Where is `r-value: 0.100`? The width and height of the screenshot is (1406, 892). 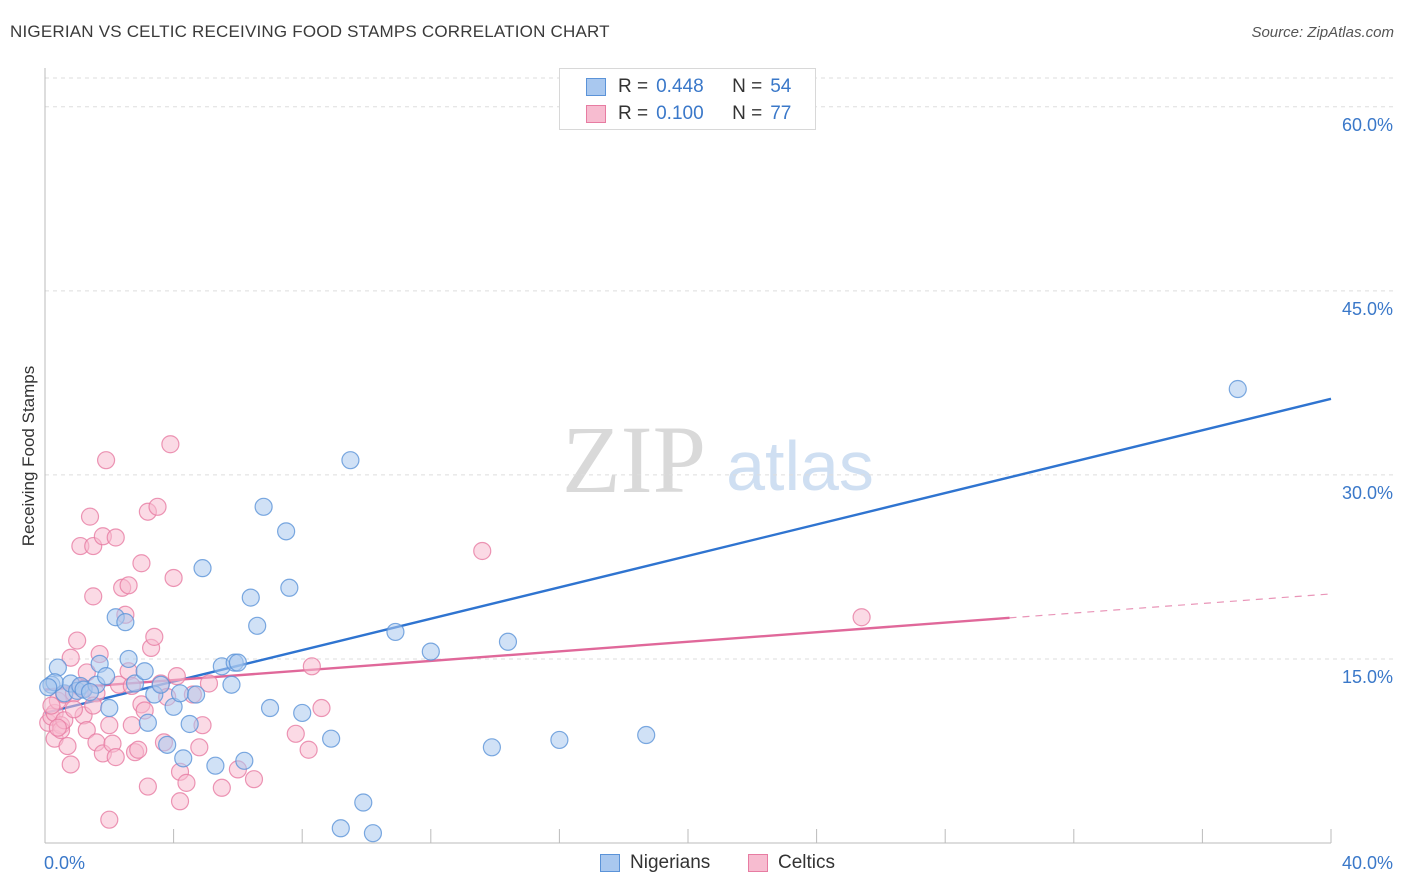 r-value: 0.100 is located at coordinates (680, 113).